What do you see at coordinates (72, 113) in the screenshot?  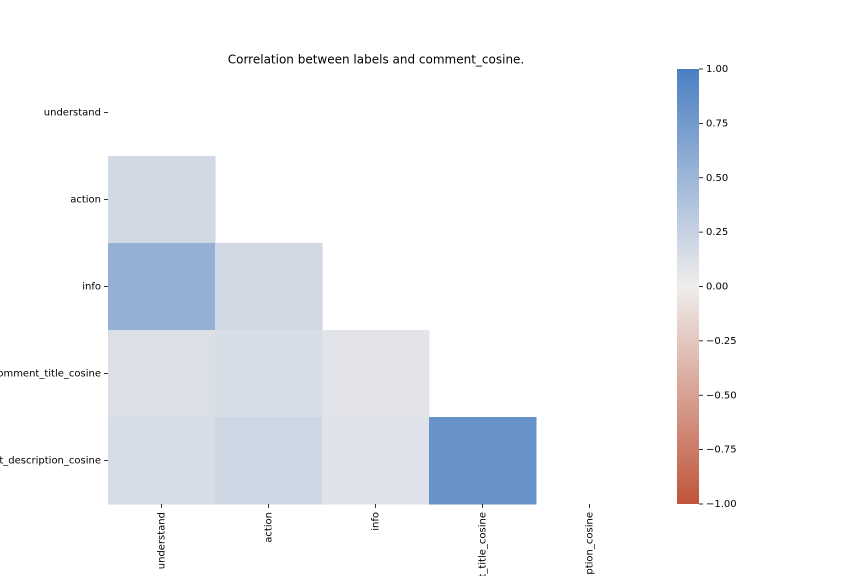 I see `y-tick-label: understand` at bounding box center [72, 113].